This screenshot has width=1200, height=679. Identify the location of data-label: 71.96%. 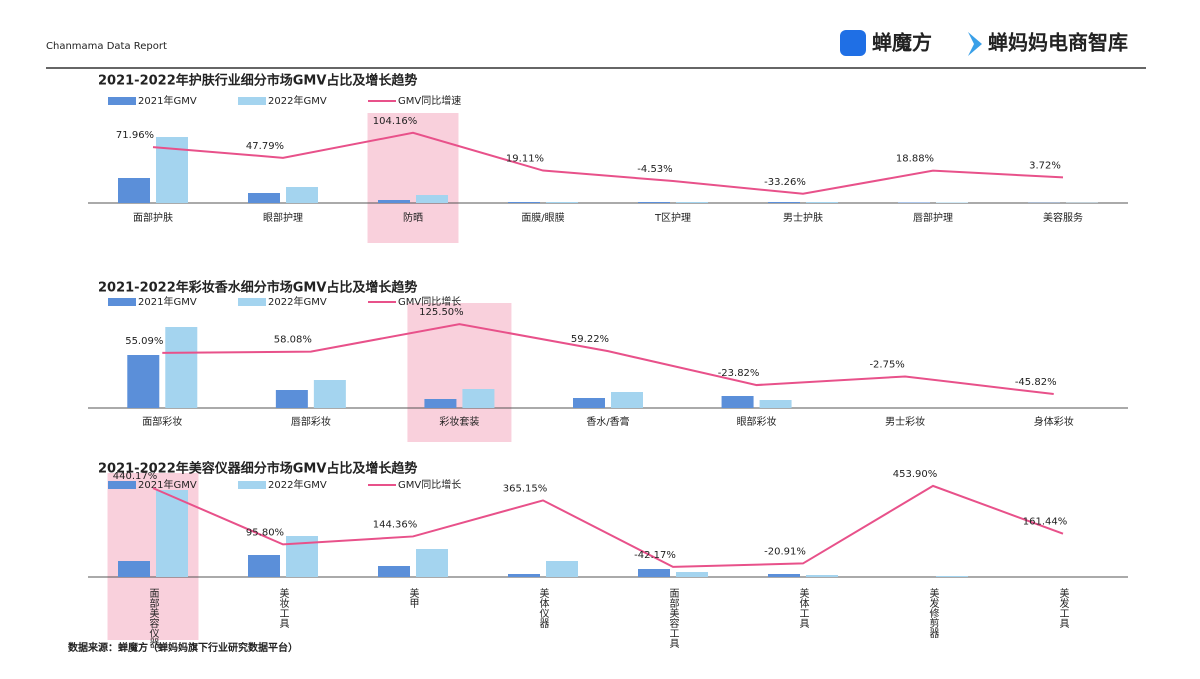
(135, 135).